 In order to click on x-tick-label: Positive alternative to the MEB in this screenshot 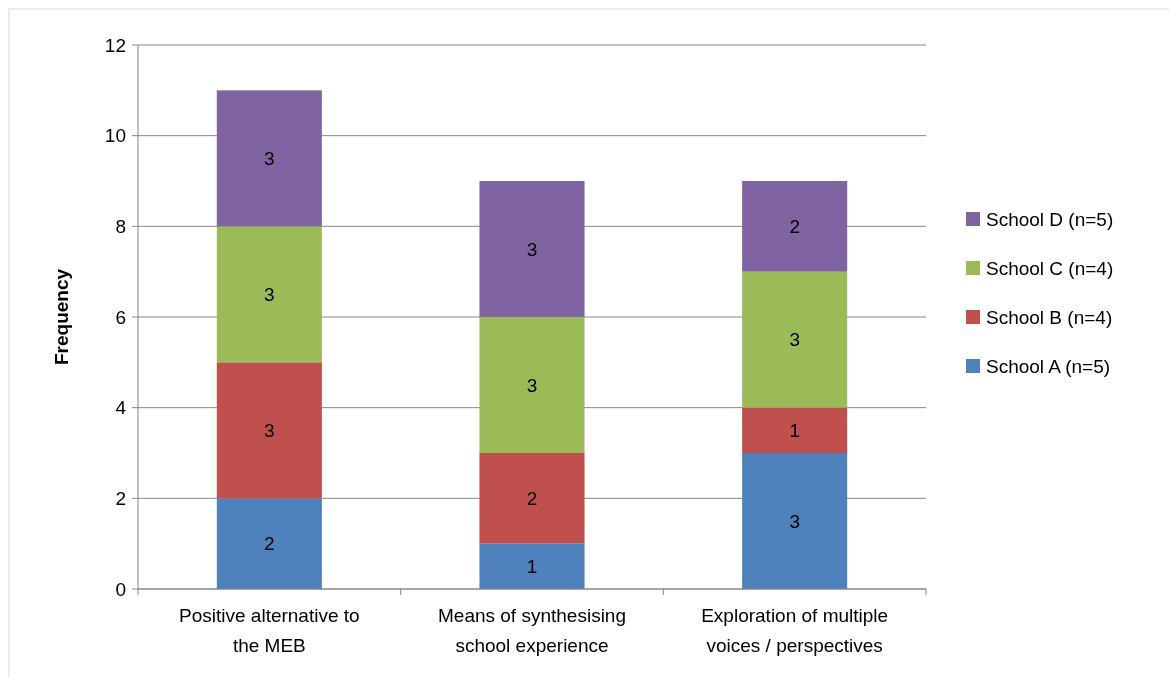, I will do `click(269, 630)`.